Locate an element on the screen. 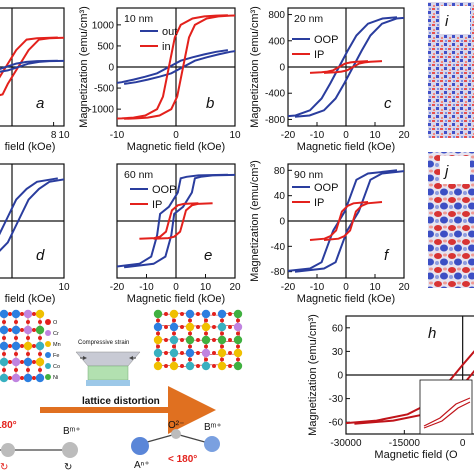  compressive-strain-graphic: Compressive strain is located at coordinates (108, 363).